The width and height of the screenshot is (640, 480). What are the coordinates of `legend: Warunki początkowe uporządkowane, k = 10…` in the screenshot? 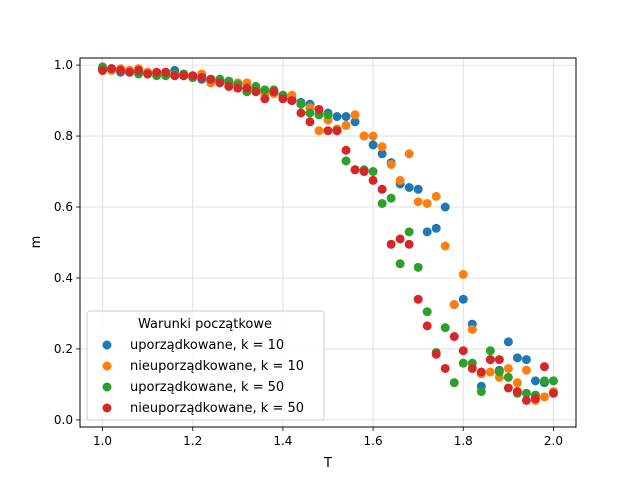 It's located at (205, 365).